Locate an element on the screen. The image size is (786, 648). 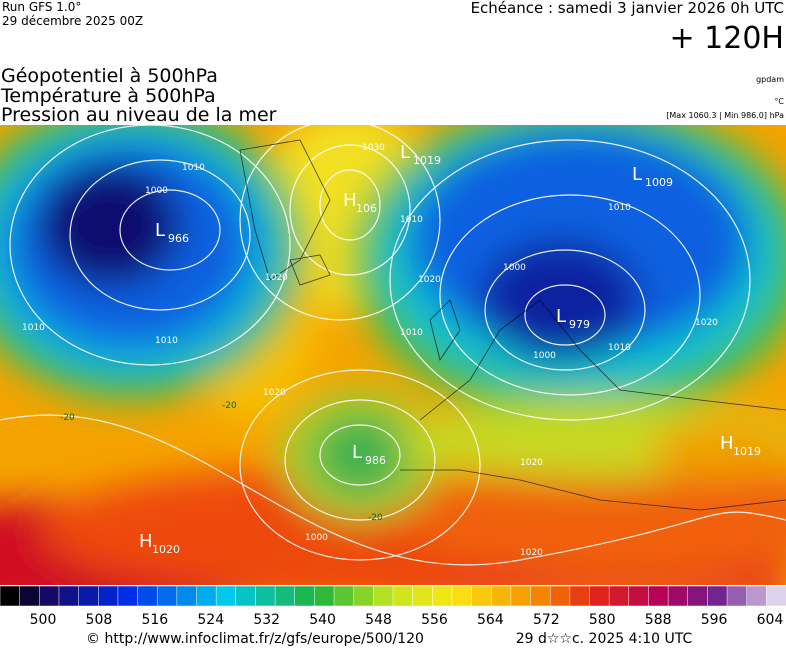
colorbar is located at coordinates (393, 596).